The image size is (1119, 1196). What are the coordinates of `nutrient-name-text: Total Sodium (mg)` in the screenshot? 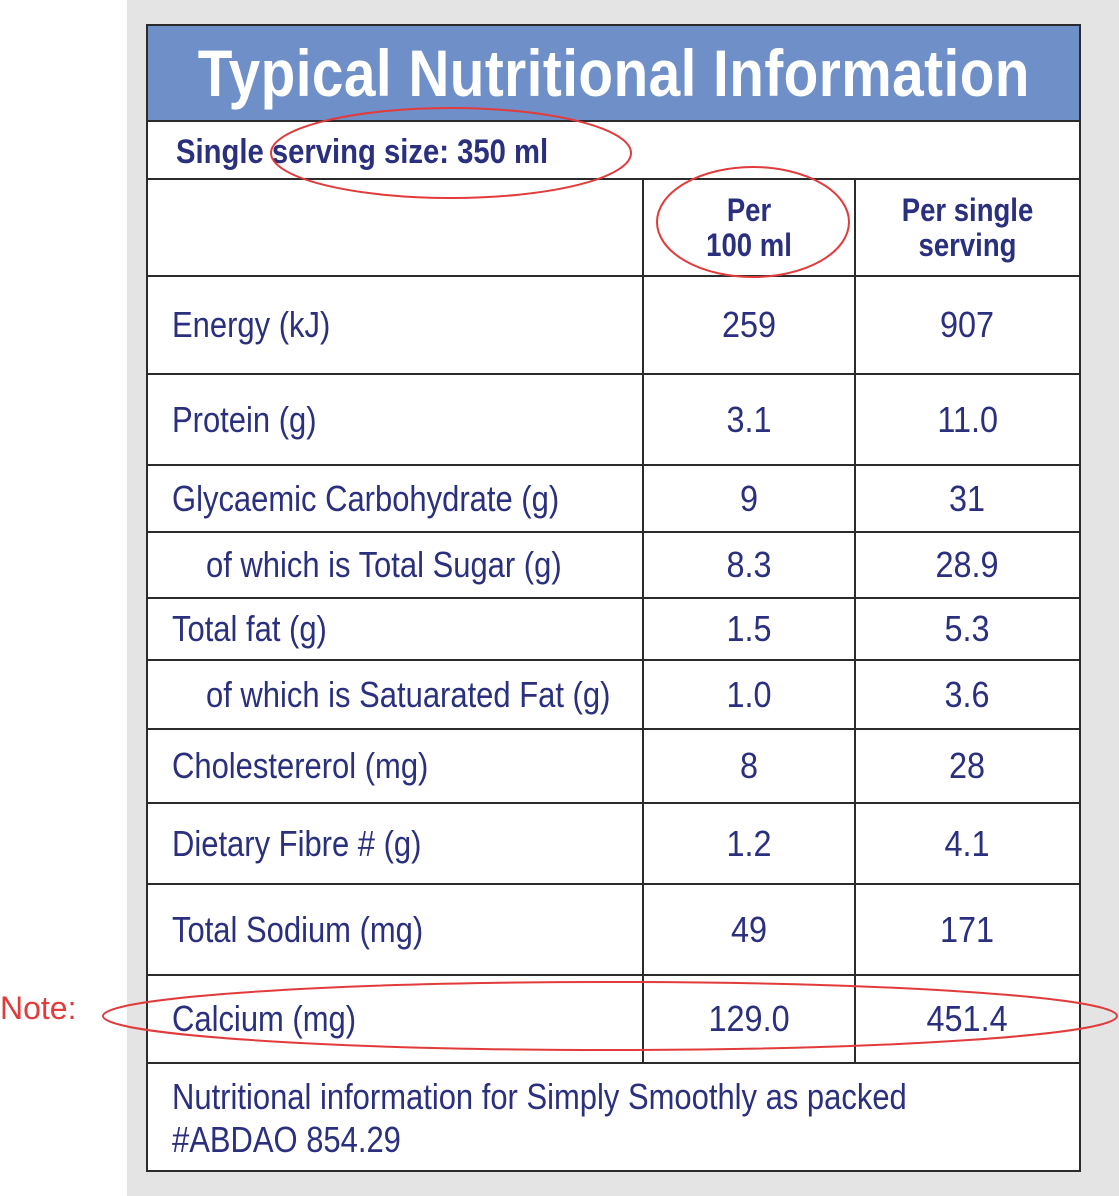 It's located at (298, 929).